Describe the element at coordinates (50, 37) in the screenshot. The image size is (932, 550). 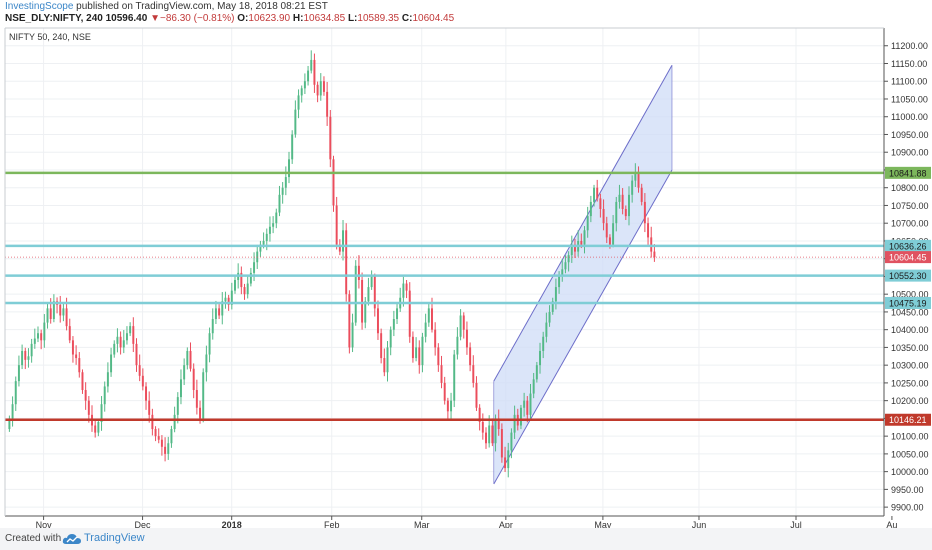
I see `chart-symbol-label: NIFTY 50, 240, NSE` at that location.